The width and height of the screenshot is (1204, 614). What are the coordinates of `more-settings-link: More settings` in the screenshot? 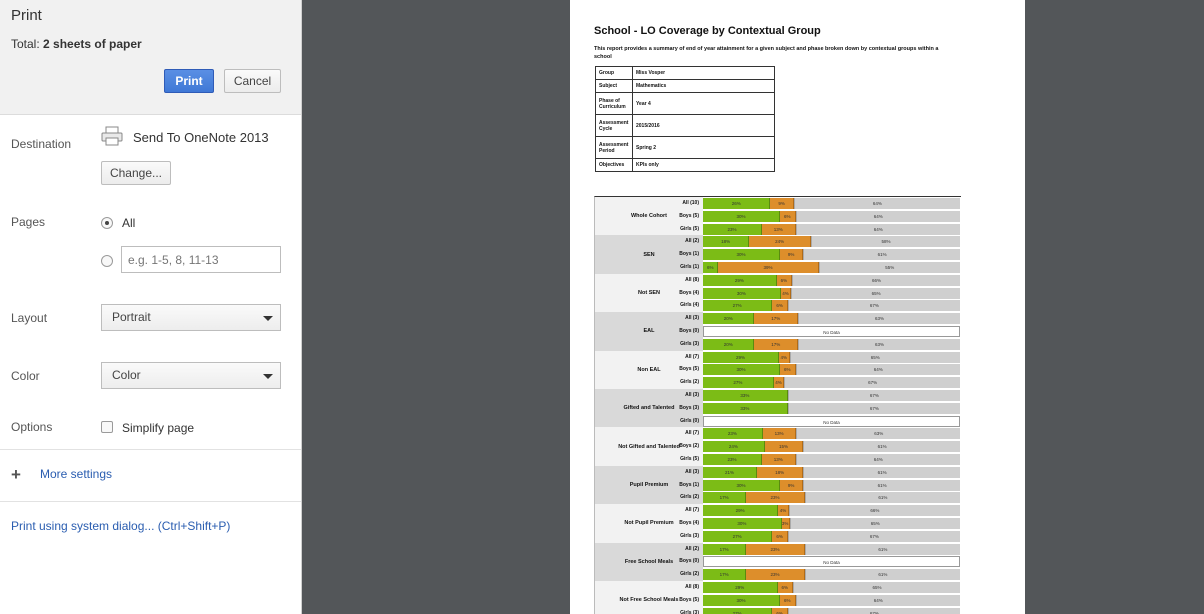 It's located at (76, 474).